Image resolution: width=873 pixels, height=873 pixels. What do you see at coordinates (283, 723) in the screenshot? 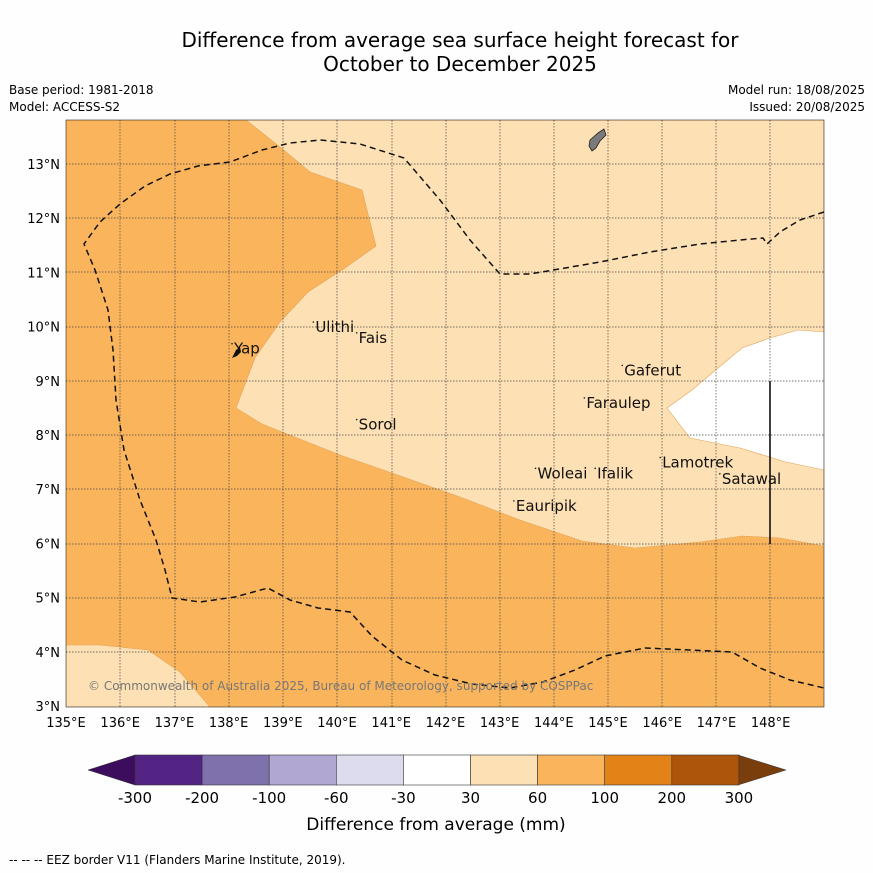
I see `lon-label: 139°E` at bounding box center [283, 723].